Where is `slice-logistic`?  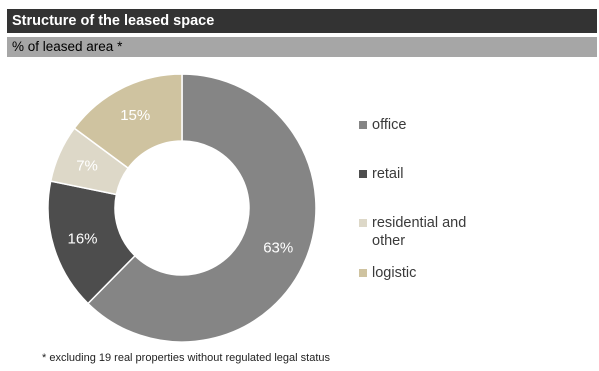
slice-logistic is located at coordinates (128, 121).